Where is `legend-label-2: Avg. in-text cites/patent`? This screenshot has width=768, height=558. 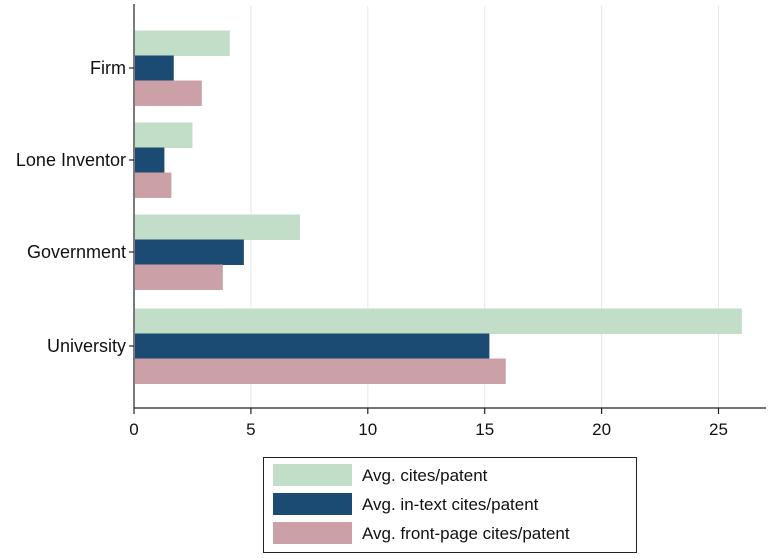 legend-label-2: Avg. in-text cites/patent is located at coordinates (450, 504).